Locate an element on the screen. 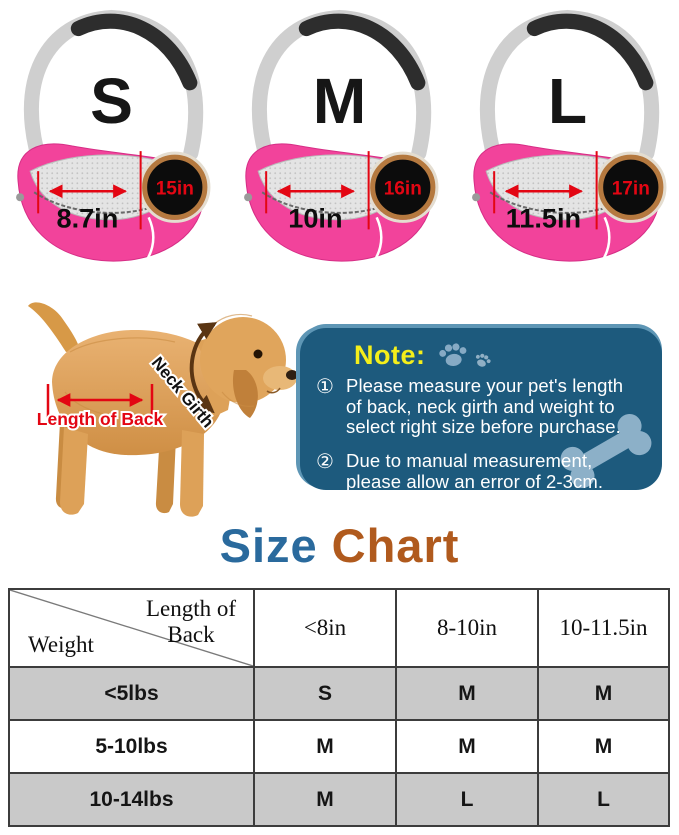 The image size is (679, 835). bag-width-measurement: 11.5in is located at coordinates (543, 217).